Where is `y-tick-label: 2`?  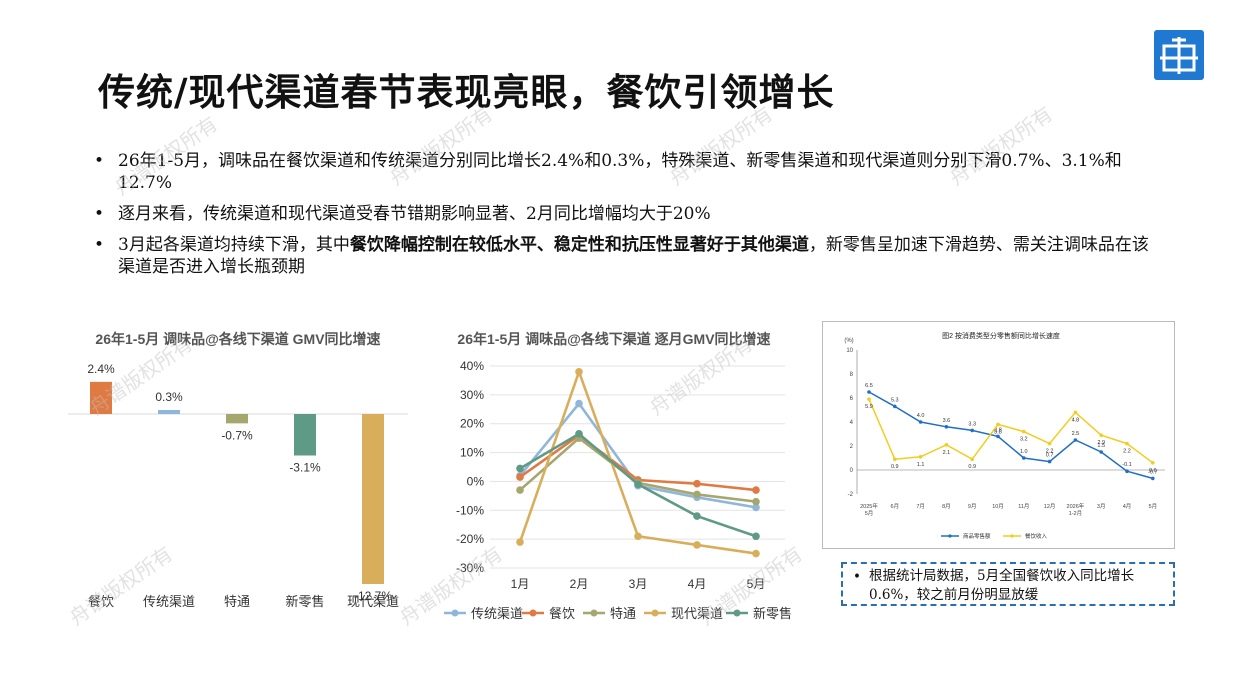 y-tick-label: 2 is located at coordinates (852, 447).